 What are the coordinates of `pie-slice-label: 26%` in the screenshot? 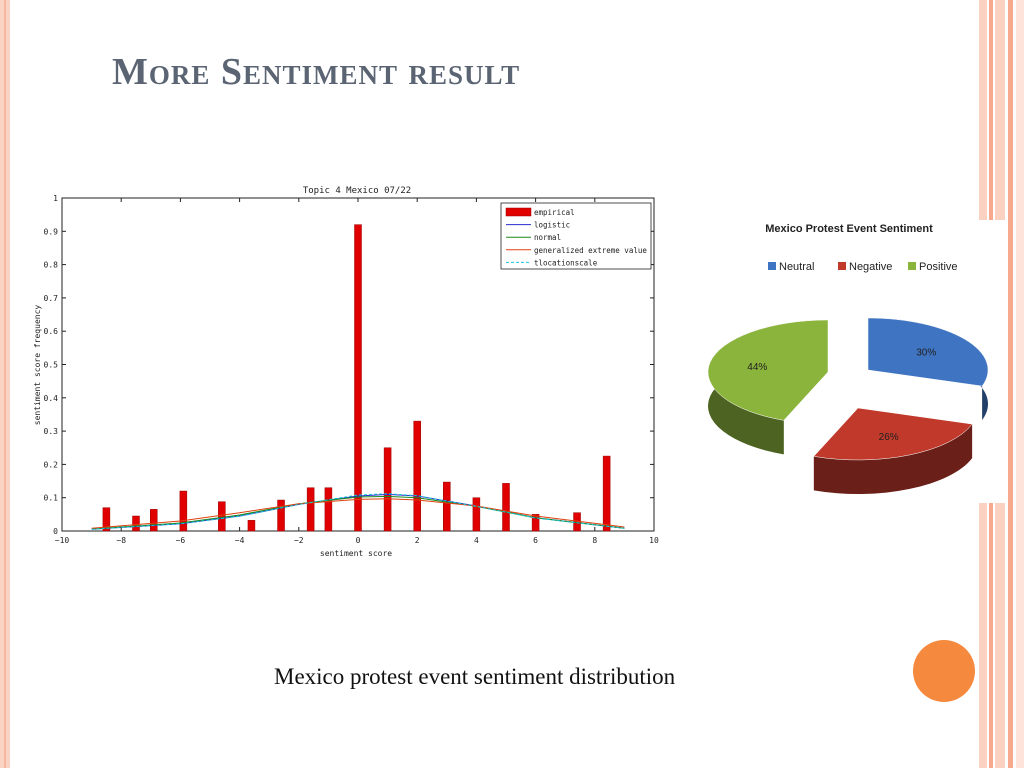 It's located at (889, 437).